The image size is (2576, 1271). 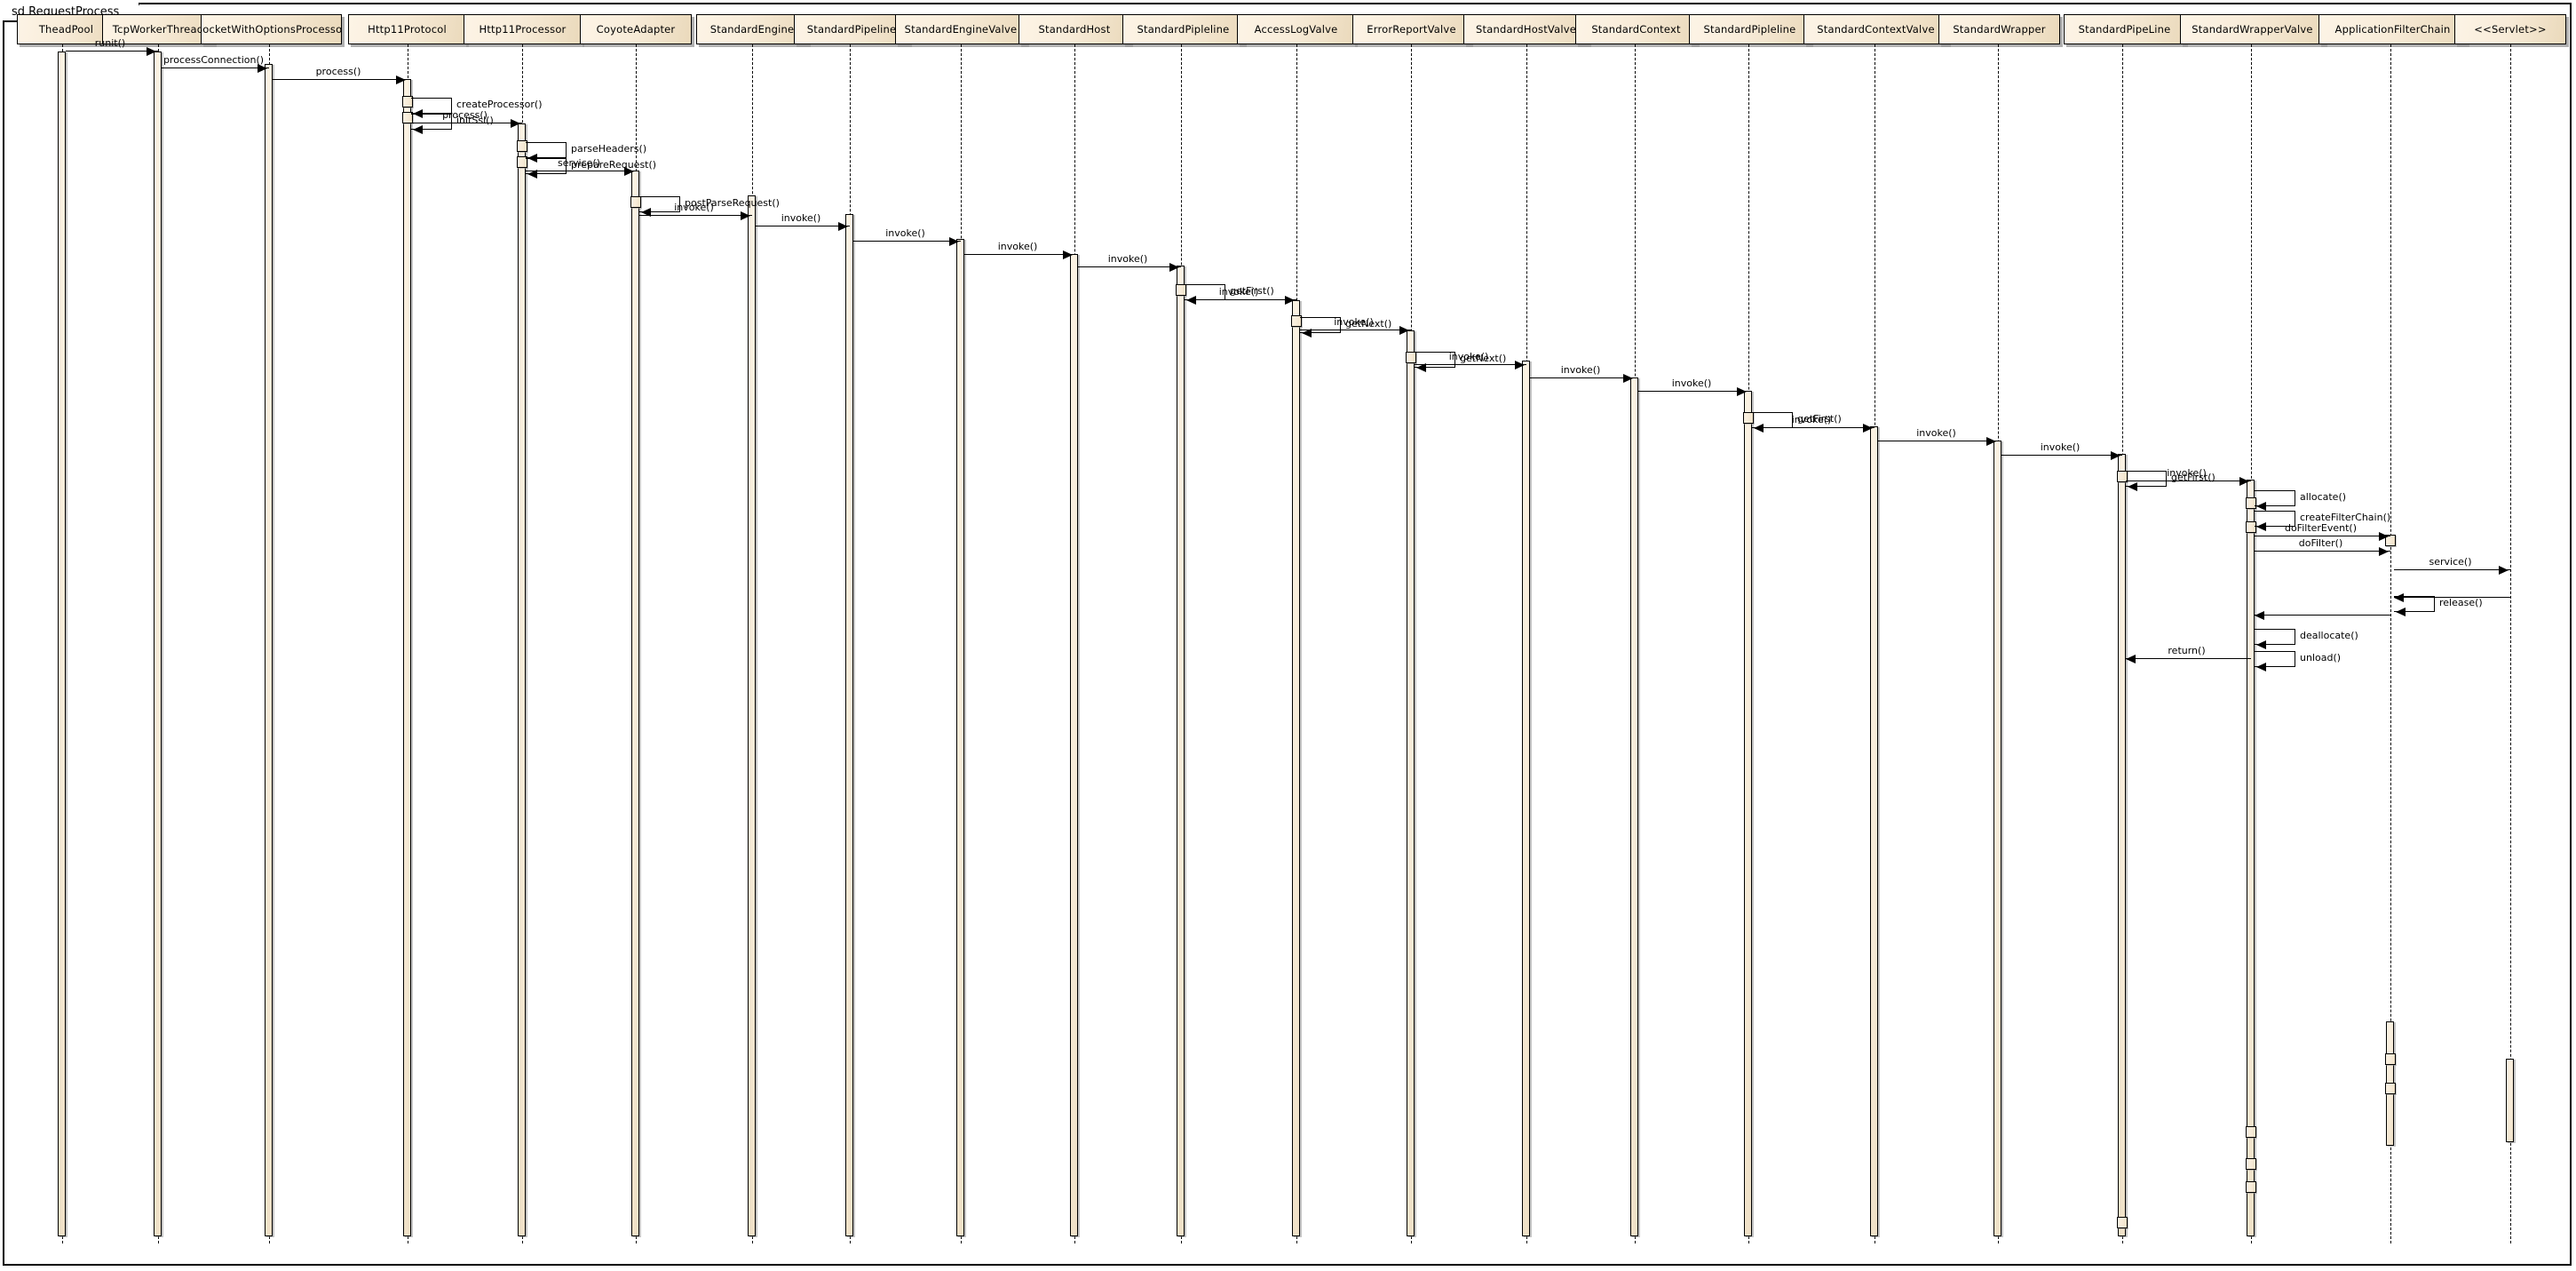 I want to click on lifeline-head-applicationfilterchain: ApplicationFilterChain, so click(x=2393, y=29).